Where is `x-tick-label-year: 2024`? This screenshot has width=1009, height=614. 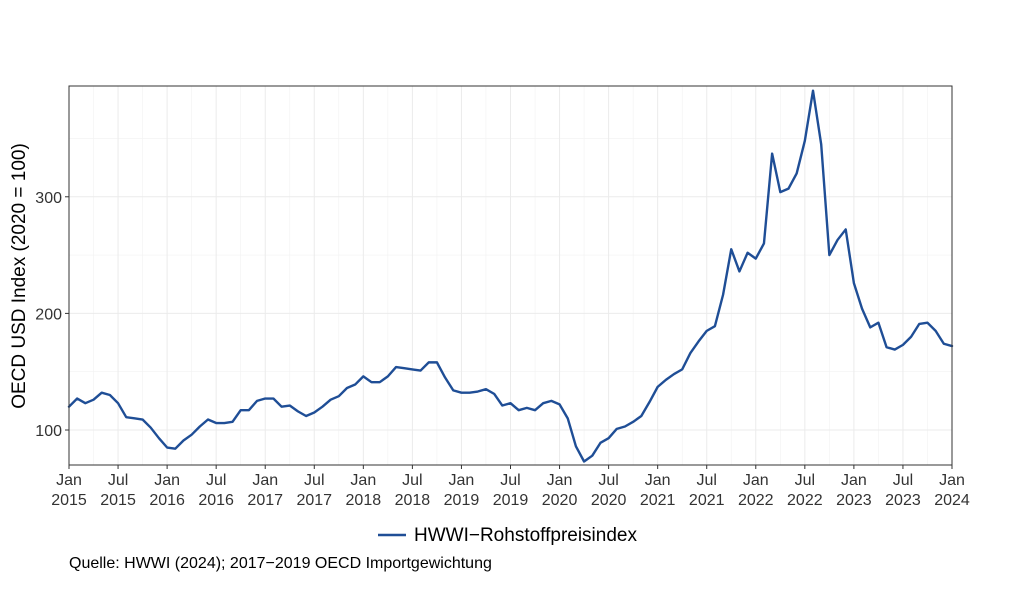
x-tick-label-year: 2024 is located at coordinates (952, 500).